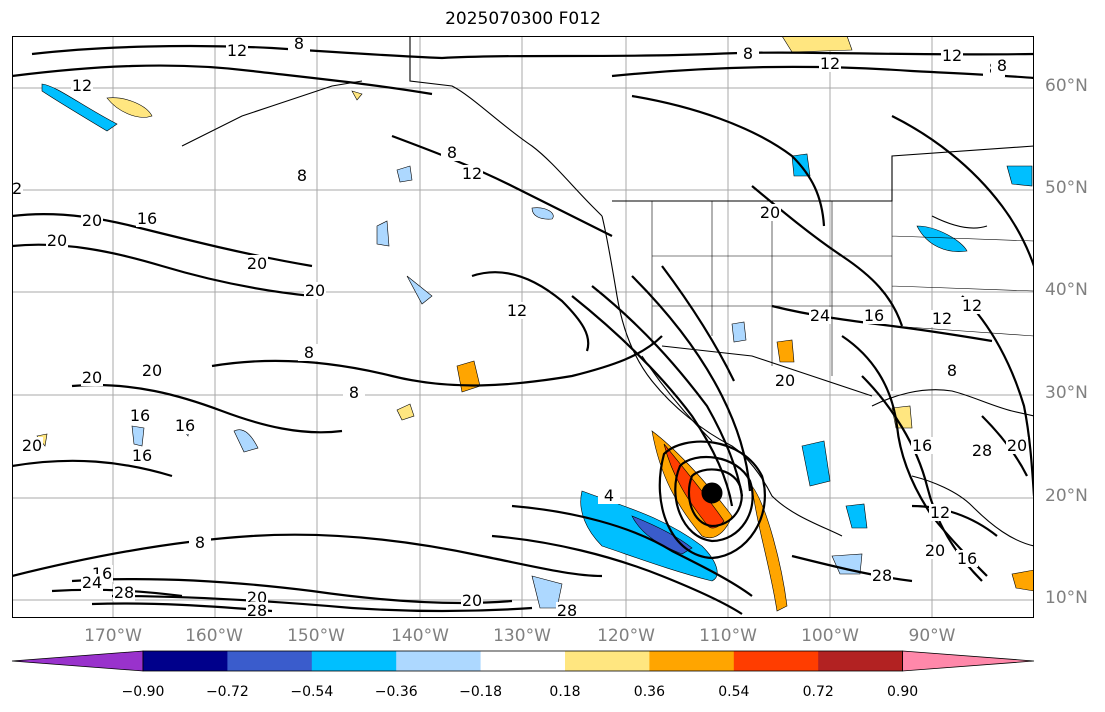 The height and width of the screenshot is (712, 1105). Describe the element at coordinates (207, 408) in the screenshot. I see `contour-20-w2` at that location.